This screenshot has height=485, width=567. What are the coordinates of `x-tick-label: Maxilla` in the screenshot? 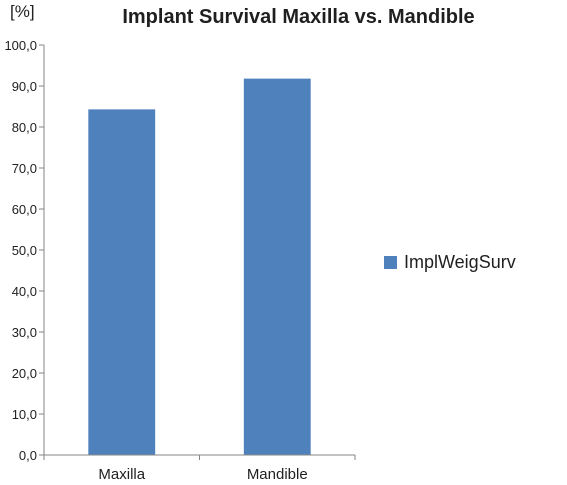 It's located at (121, 474).